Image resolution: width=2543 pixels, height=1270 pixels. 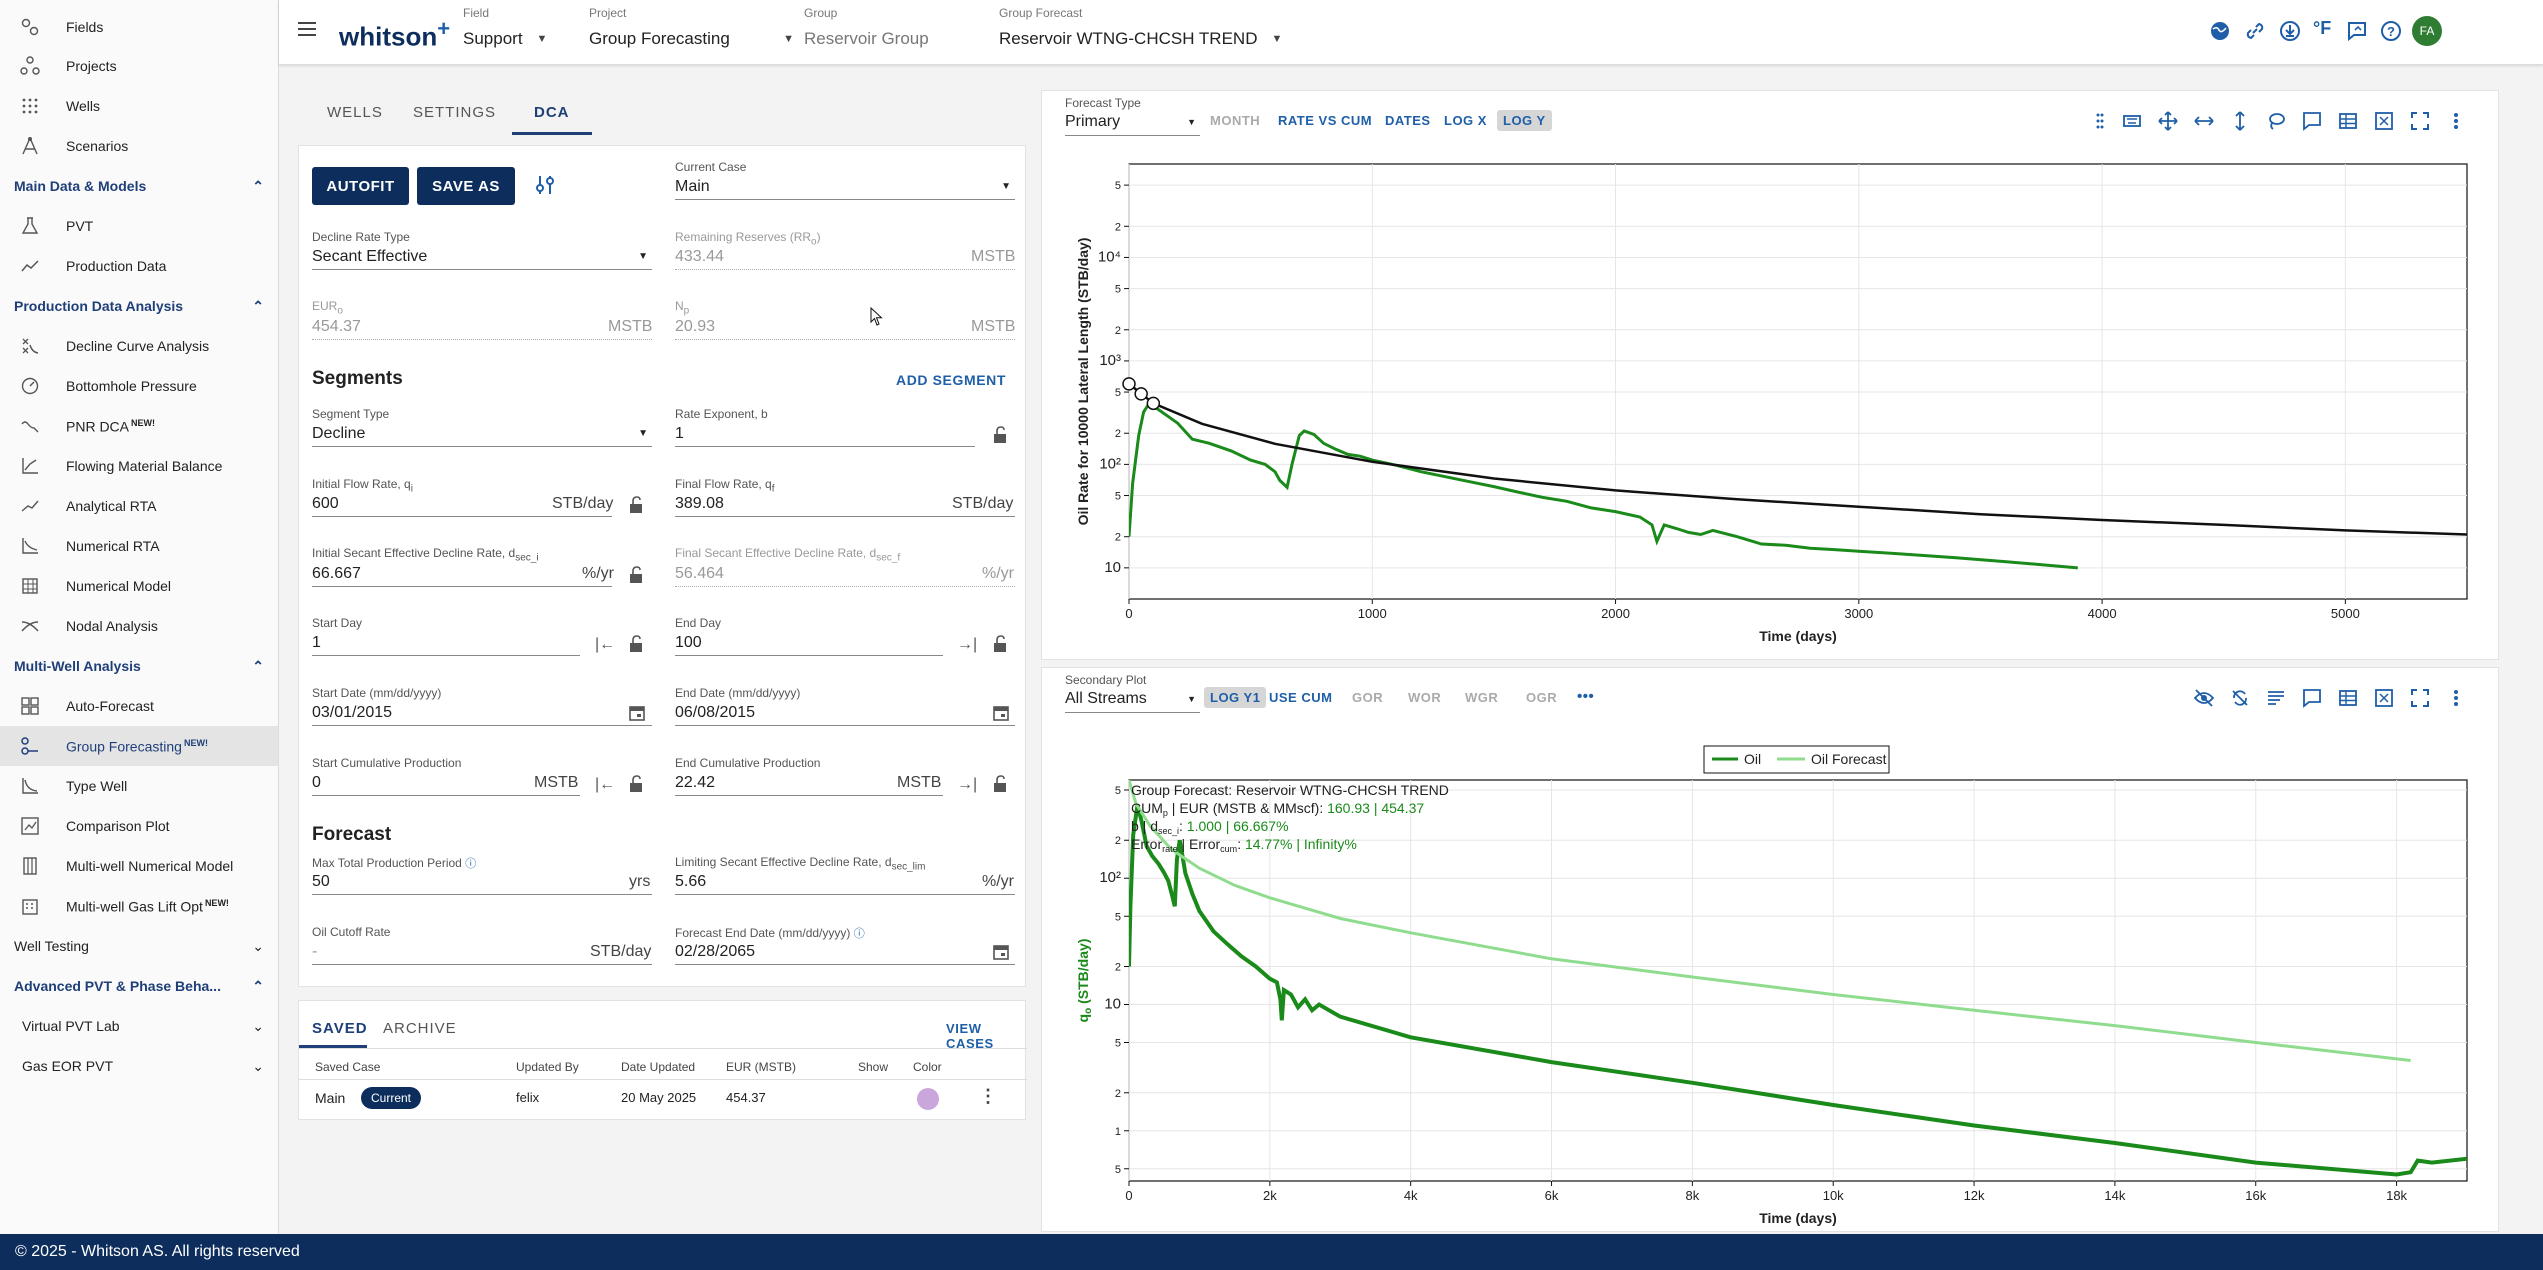 What do you see at coordinates (340, 1028) in the screenshot?
I see `tab-saved: SAVED` at bounding box center [340, 1028].